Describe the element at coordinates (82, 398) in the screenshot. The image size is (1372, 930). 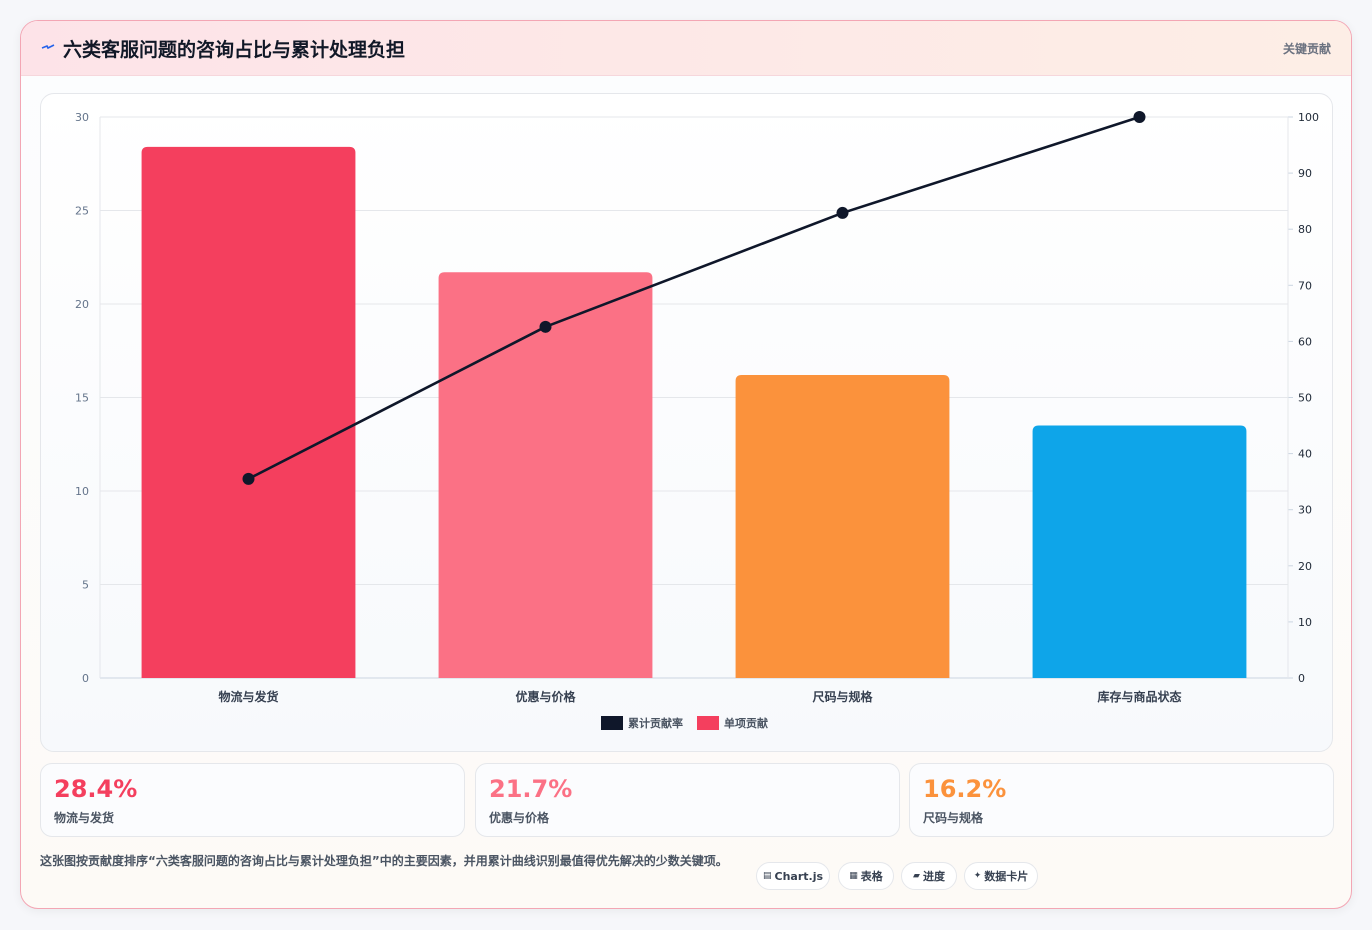
I see `y-left-tick-label: 15` at that location.